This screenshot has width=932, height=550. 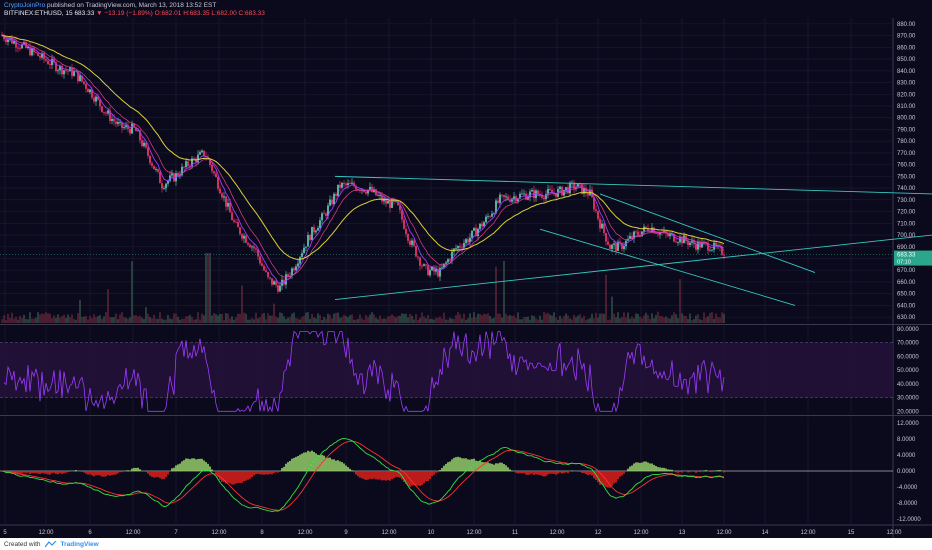 I want to click on rsi-band, so click(x=446, y=370).